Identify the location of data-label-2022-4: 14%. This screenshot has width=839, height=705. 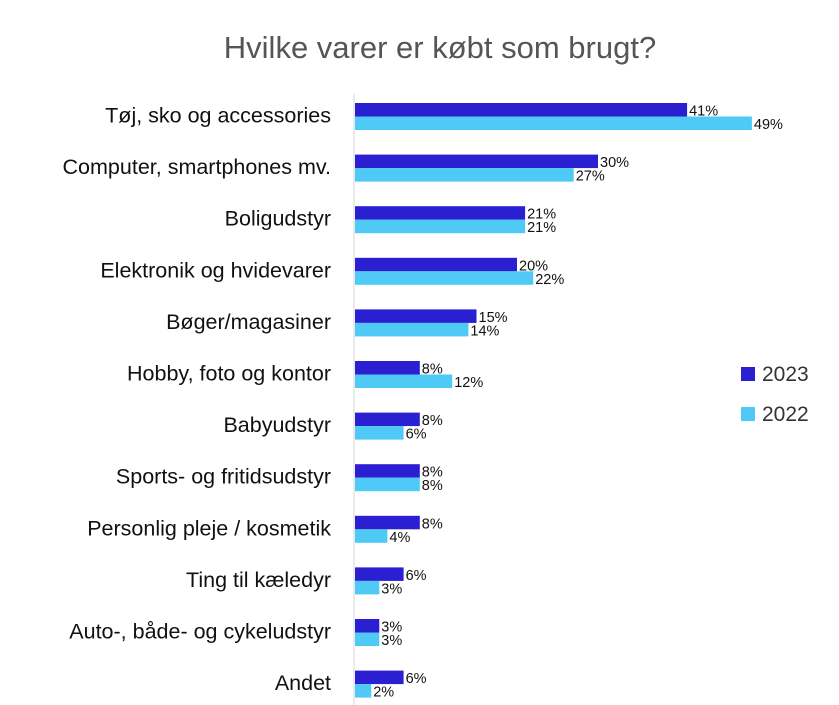
(484, 331).